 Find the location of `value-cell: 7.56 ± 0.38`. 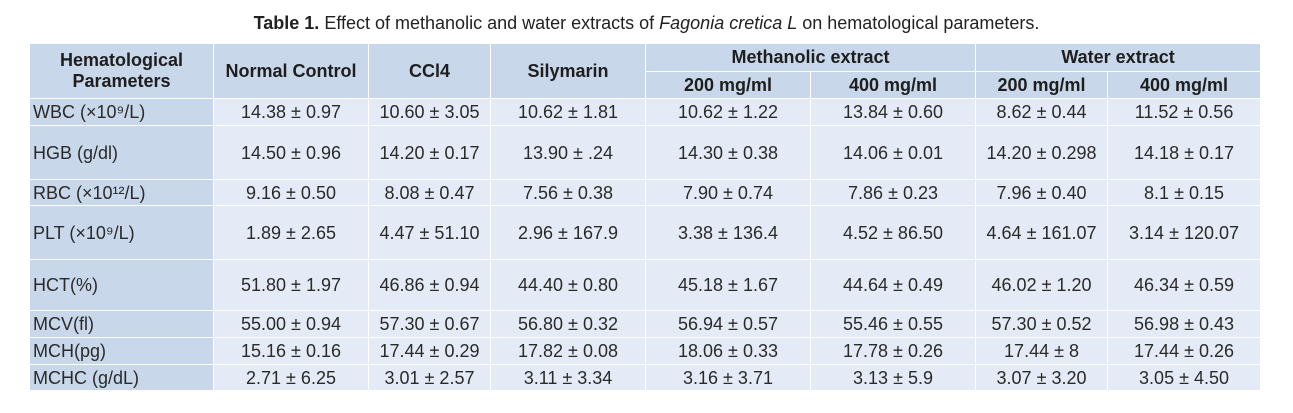

value-cell: 7.56 ± 0.38 is located at coordinates (568, 192).